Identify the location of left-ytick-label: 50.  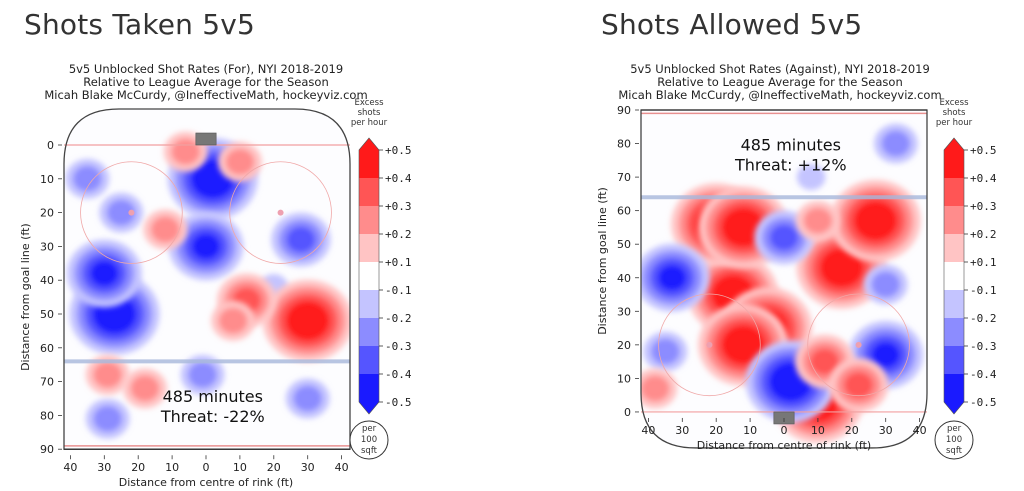
(47, 314).